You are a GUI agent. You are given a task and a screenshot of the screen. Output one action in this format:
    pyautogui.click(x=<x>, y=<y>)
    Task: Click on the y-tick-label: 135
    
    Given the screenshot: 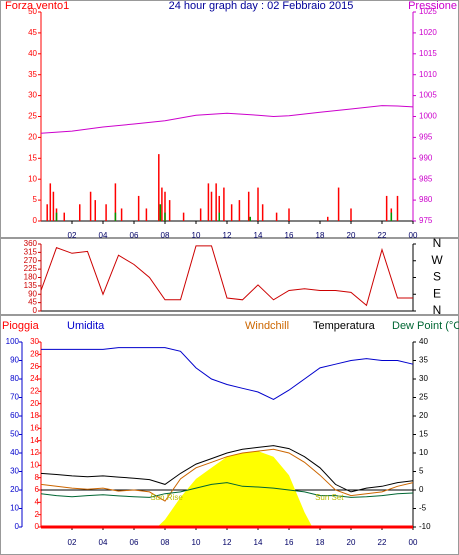 What is the action you would take?
    pyautogui.click(x=31, y=285)
    